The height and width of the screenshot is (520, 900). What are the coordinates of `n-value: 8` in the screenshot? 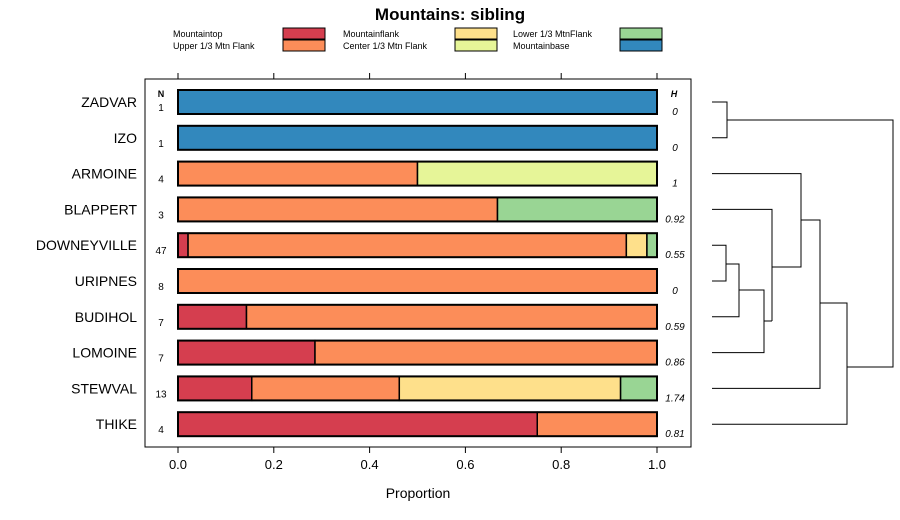 It's located at (161, 287).